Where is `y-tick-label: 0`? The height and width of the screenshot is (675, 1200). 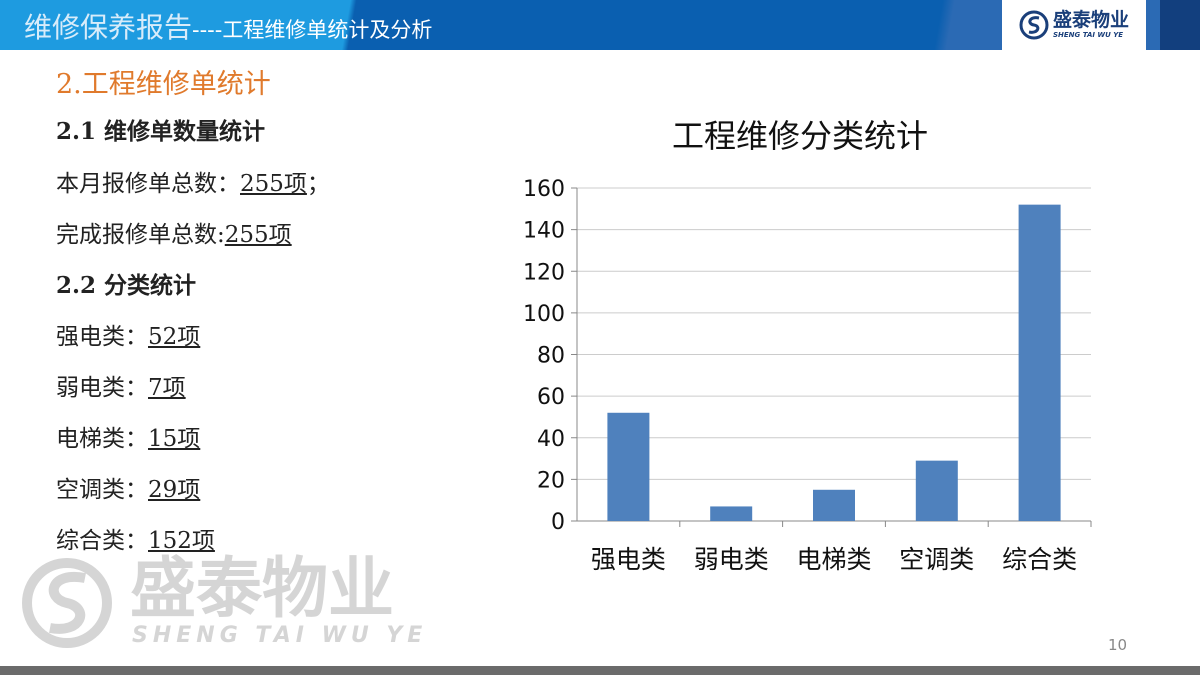 y-tick-label: 0 is located at coordinates (558, 522).